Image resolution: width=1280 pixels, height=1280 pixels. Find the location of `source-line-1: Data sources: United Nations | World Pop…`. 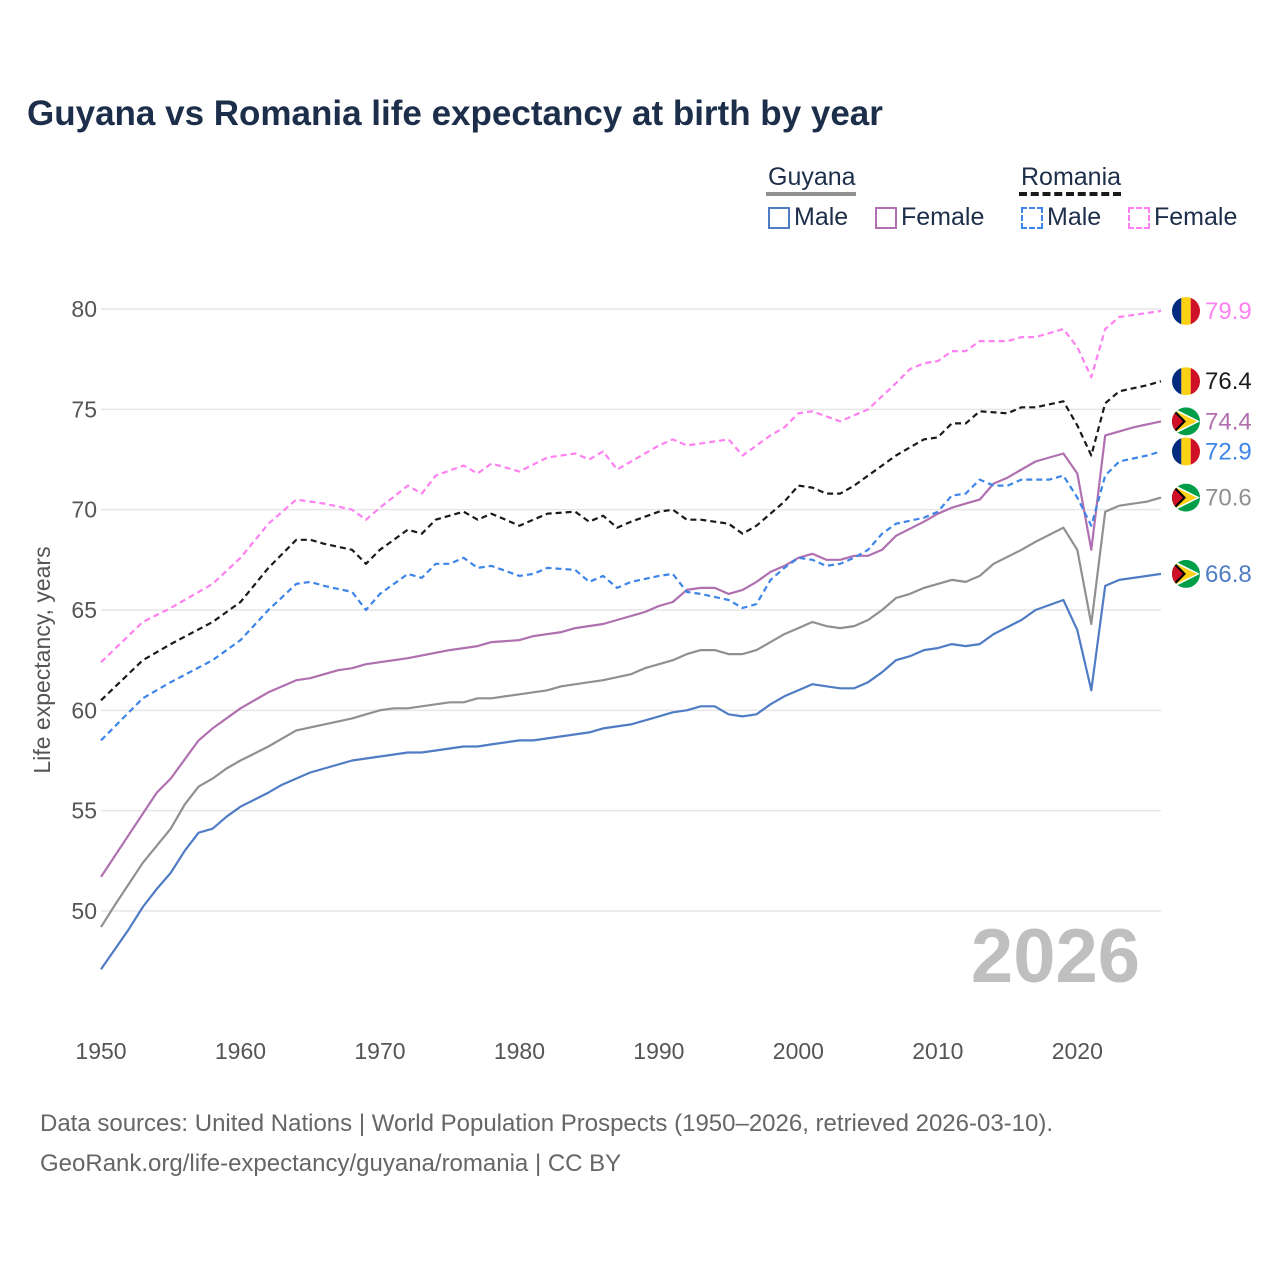

source-line-1: Data sources: United Nations | World Pop… is located at coordinates (547, 1123).